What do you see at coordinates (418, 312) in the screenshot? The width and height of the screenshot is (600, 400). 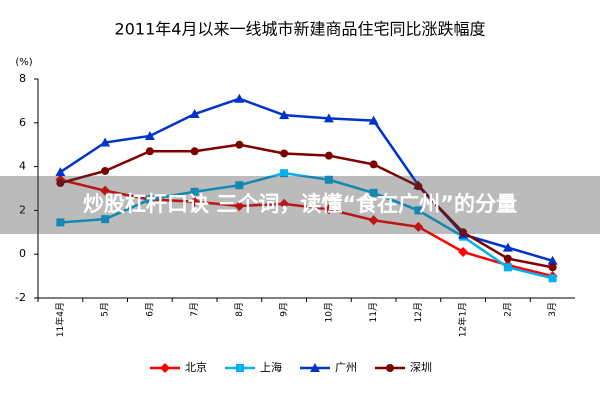 I see `x-tick-label: 12月` at bounding box center [418, 312].